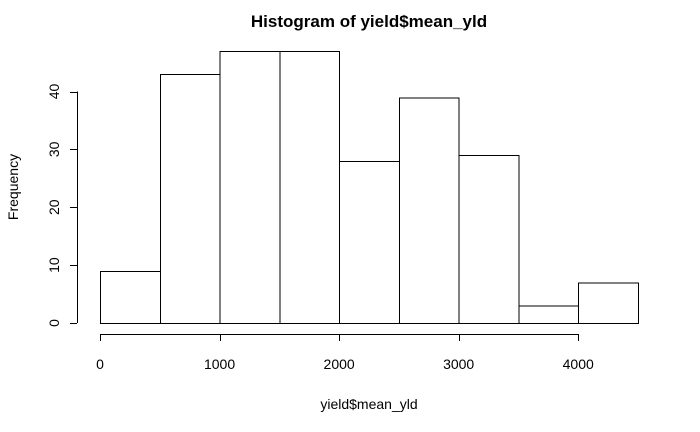 The image size is (700, 432). I want to click on x-axis-label: yield$mean_yld, so click(368, 404).